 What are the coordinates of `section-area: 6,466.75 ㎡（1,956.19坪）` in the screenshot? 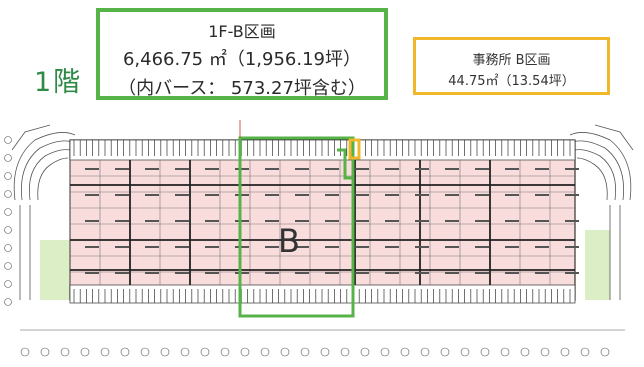 It's located at (242, 59).